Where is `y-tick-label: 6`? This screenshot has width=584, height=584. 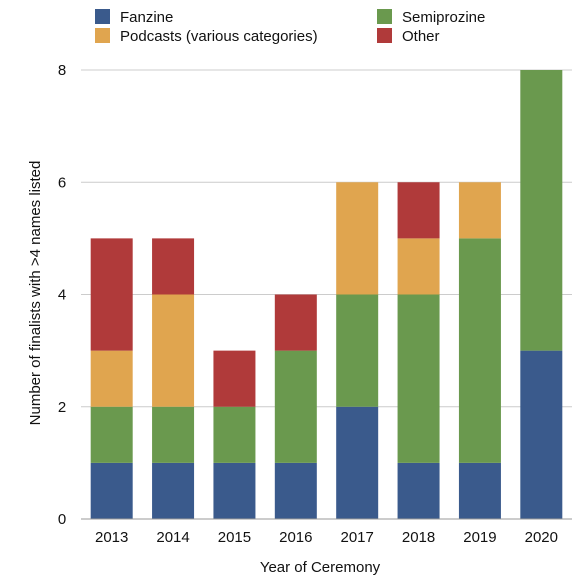
y-tick-label: 6 is located at coordinates (62, 182).